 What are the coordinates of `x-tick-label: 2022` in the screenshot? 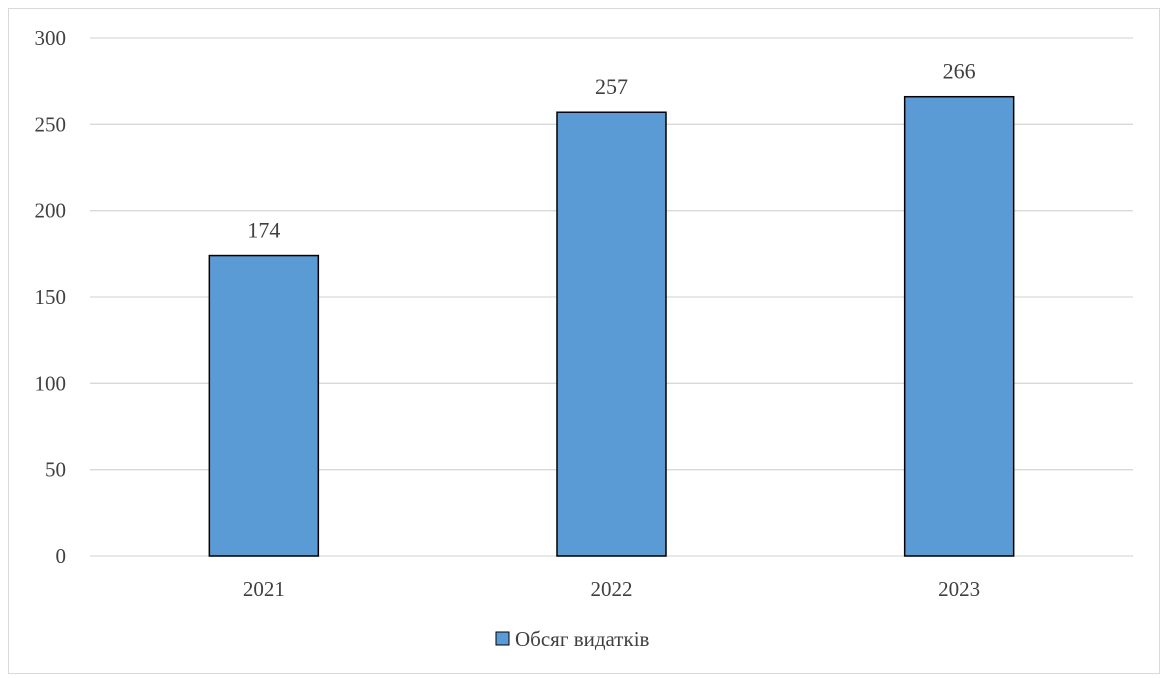 It's located at (612, 589).